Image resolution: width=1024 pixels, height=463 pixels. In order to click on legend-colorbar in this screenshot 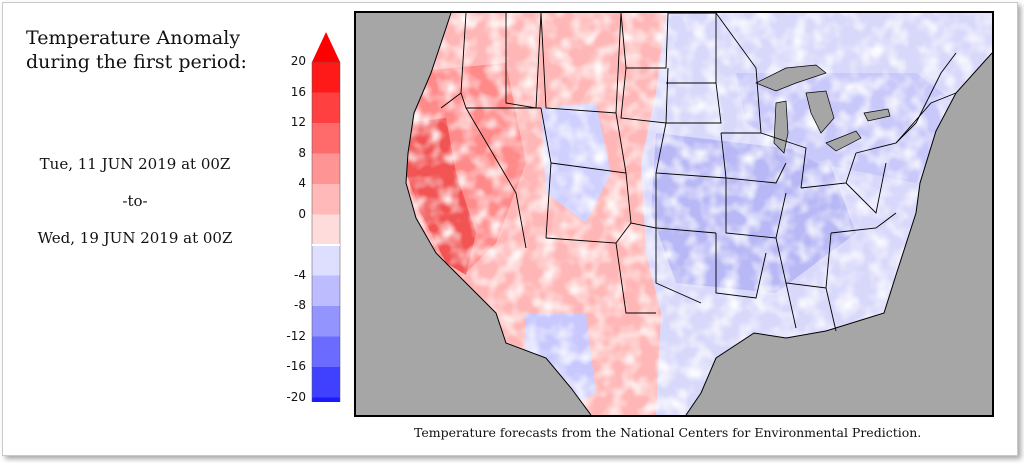, I will do `click(326, 217)`.